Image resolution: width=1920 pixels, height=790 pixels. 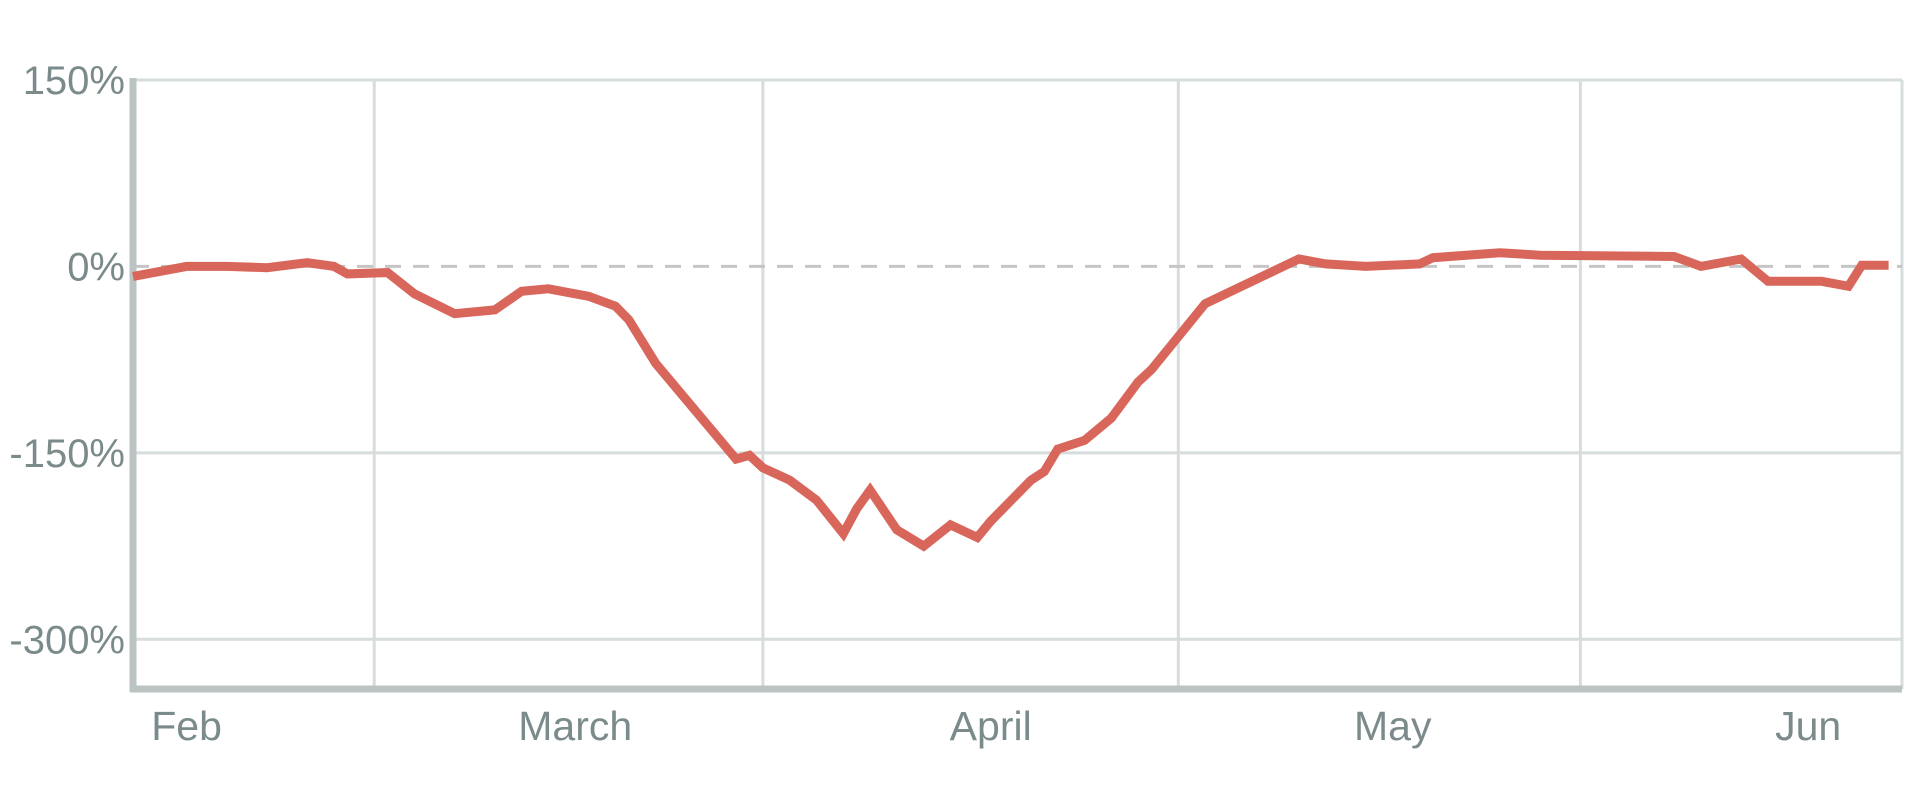 What do you see at coordinates (1808, 726) in the screenshot?
I see `x-tick-label: Jun` at bounding box center [1808, 726].